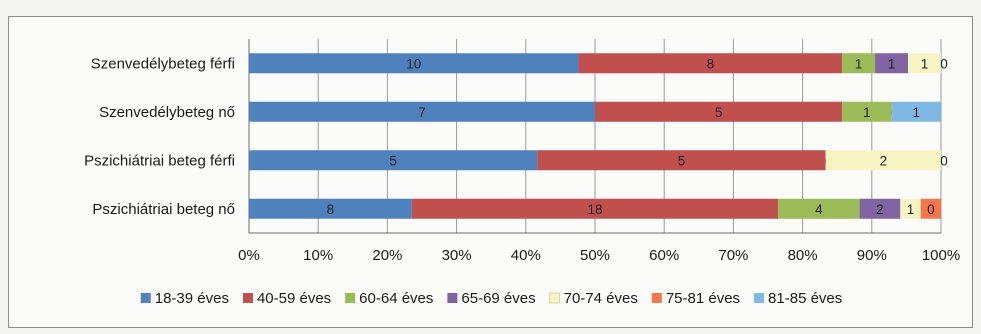  I want to click on data-label-0-4: 1, so click(925, 63).